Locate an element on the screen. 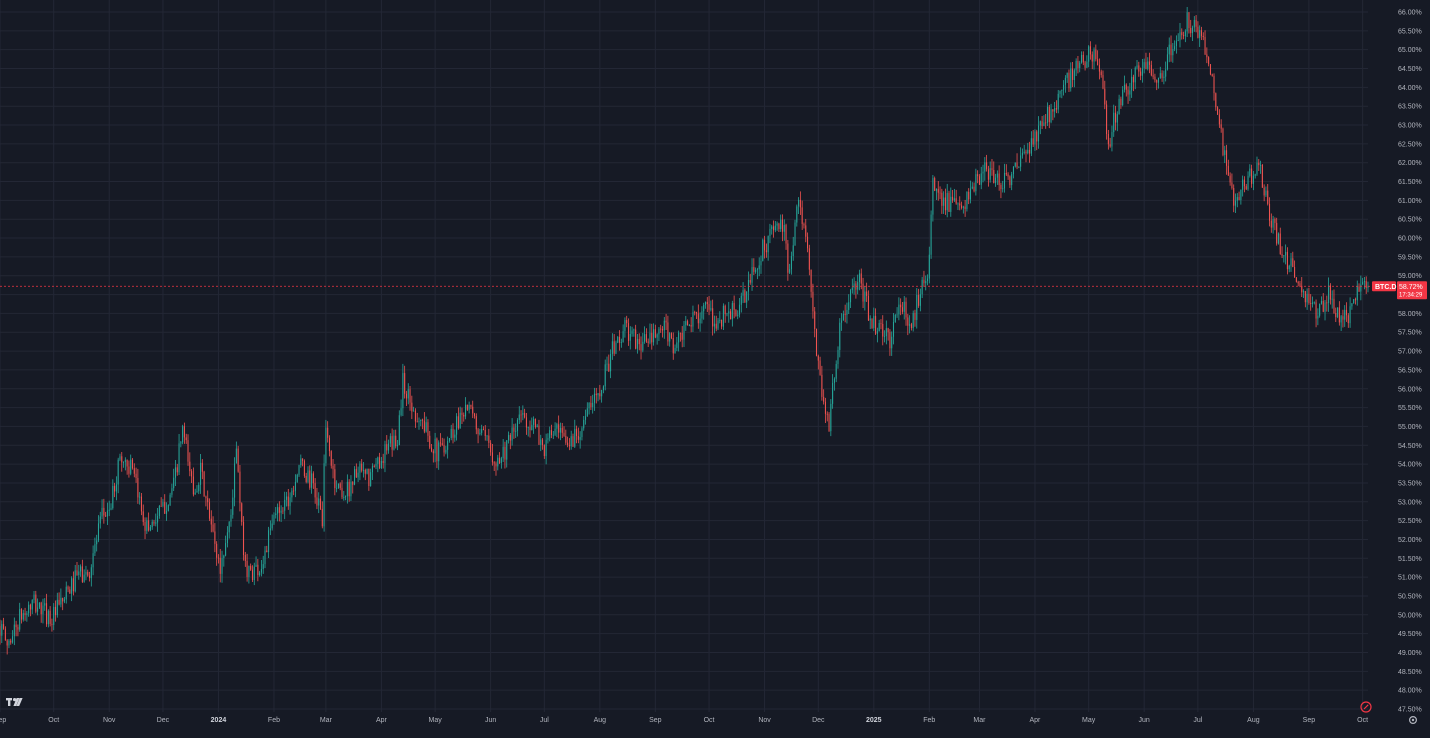  tradingview-logo-icon is located at coordinates (14, 702).